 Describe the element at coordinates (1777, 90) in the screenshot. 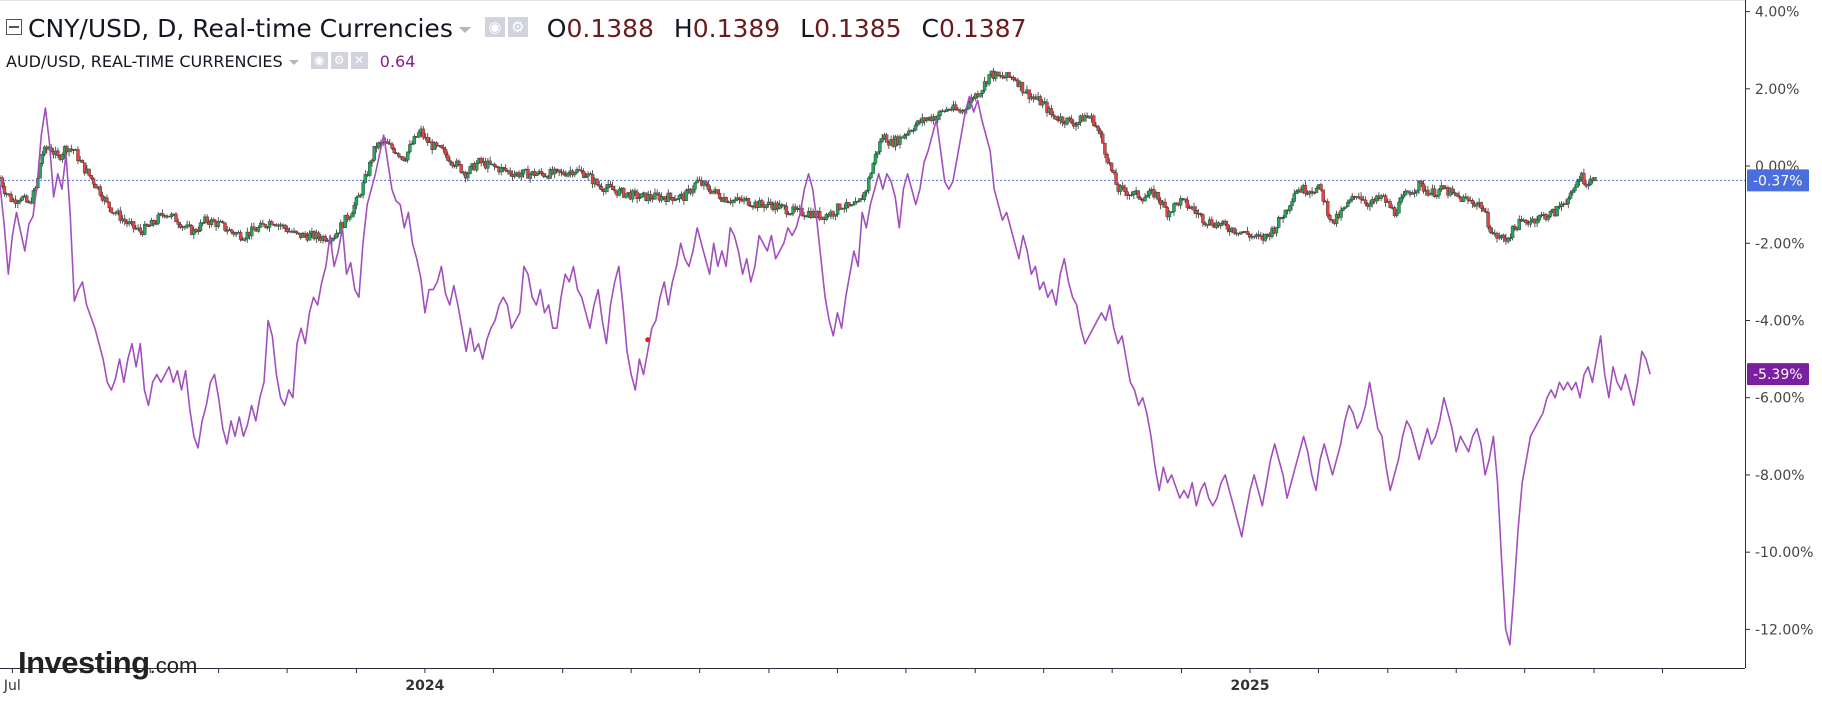

I see `y-tick-label: 2.00%` at that location.